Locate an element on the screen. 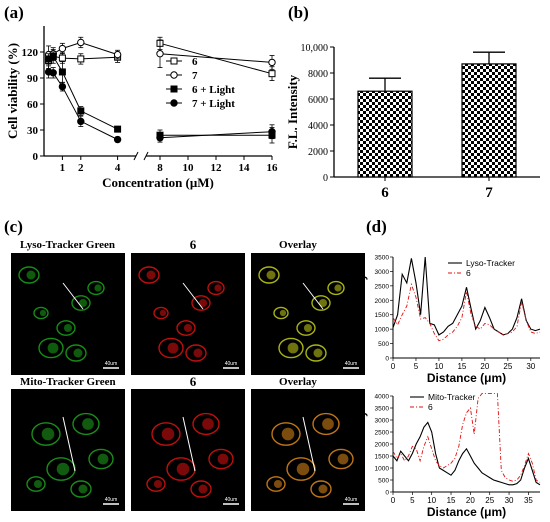 Image resolution: width=550 pixels, height=522 pixels. panel-label-c: (c) is located at coordinates (13, 226).